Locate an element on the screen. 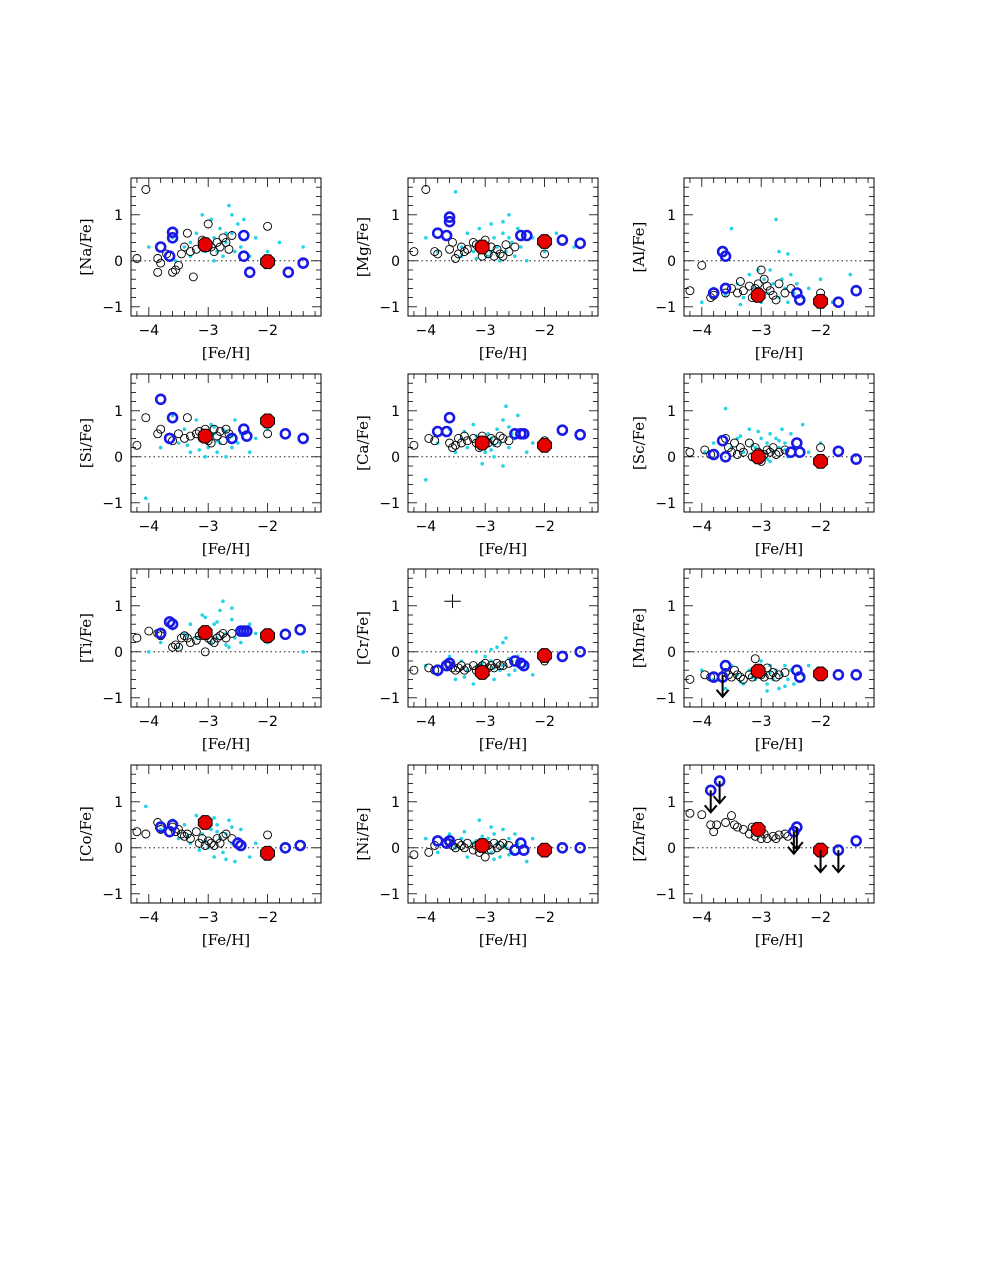  x-axis-label: [Fe/H] is located at coordinates (503, 549).